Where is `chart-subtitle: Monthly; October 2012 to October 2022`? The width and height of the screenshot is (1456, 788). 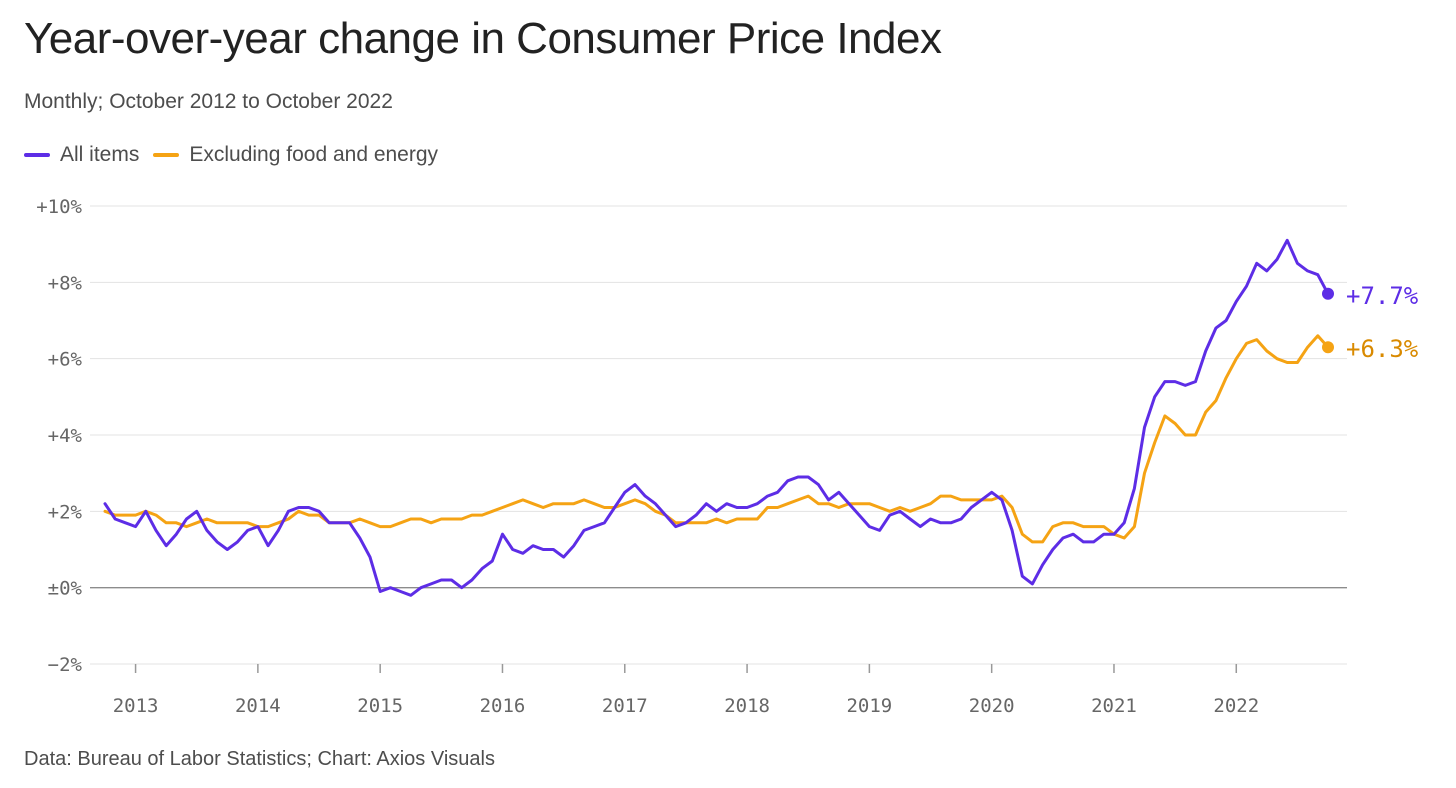
chart-subtitle: Monthly; October 2012 to October 2022 is located at coordinates (208, 101).